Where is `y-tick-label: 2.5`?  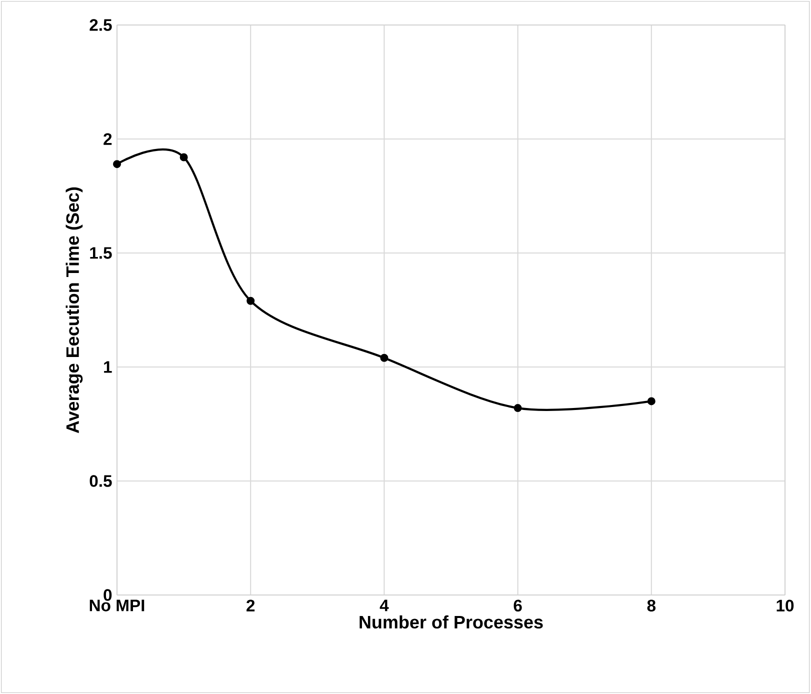 y-tick-label: 2.5 is located at coordinates (101, 25).